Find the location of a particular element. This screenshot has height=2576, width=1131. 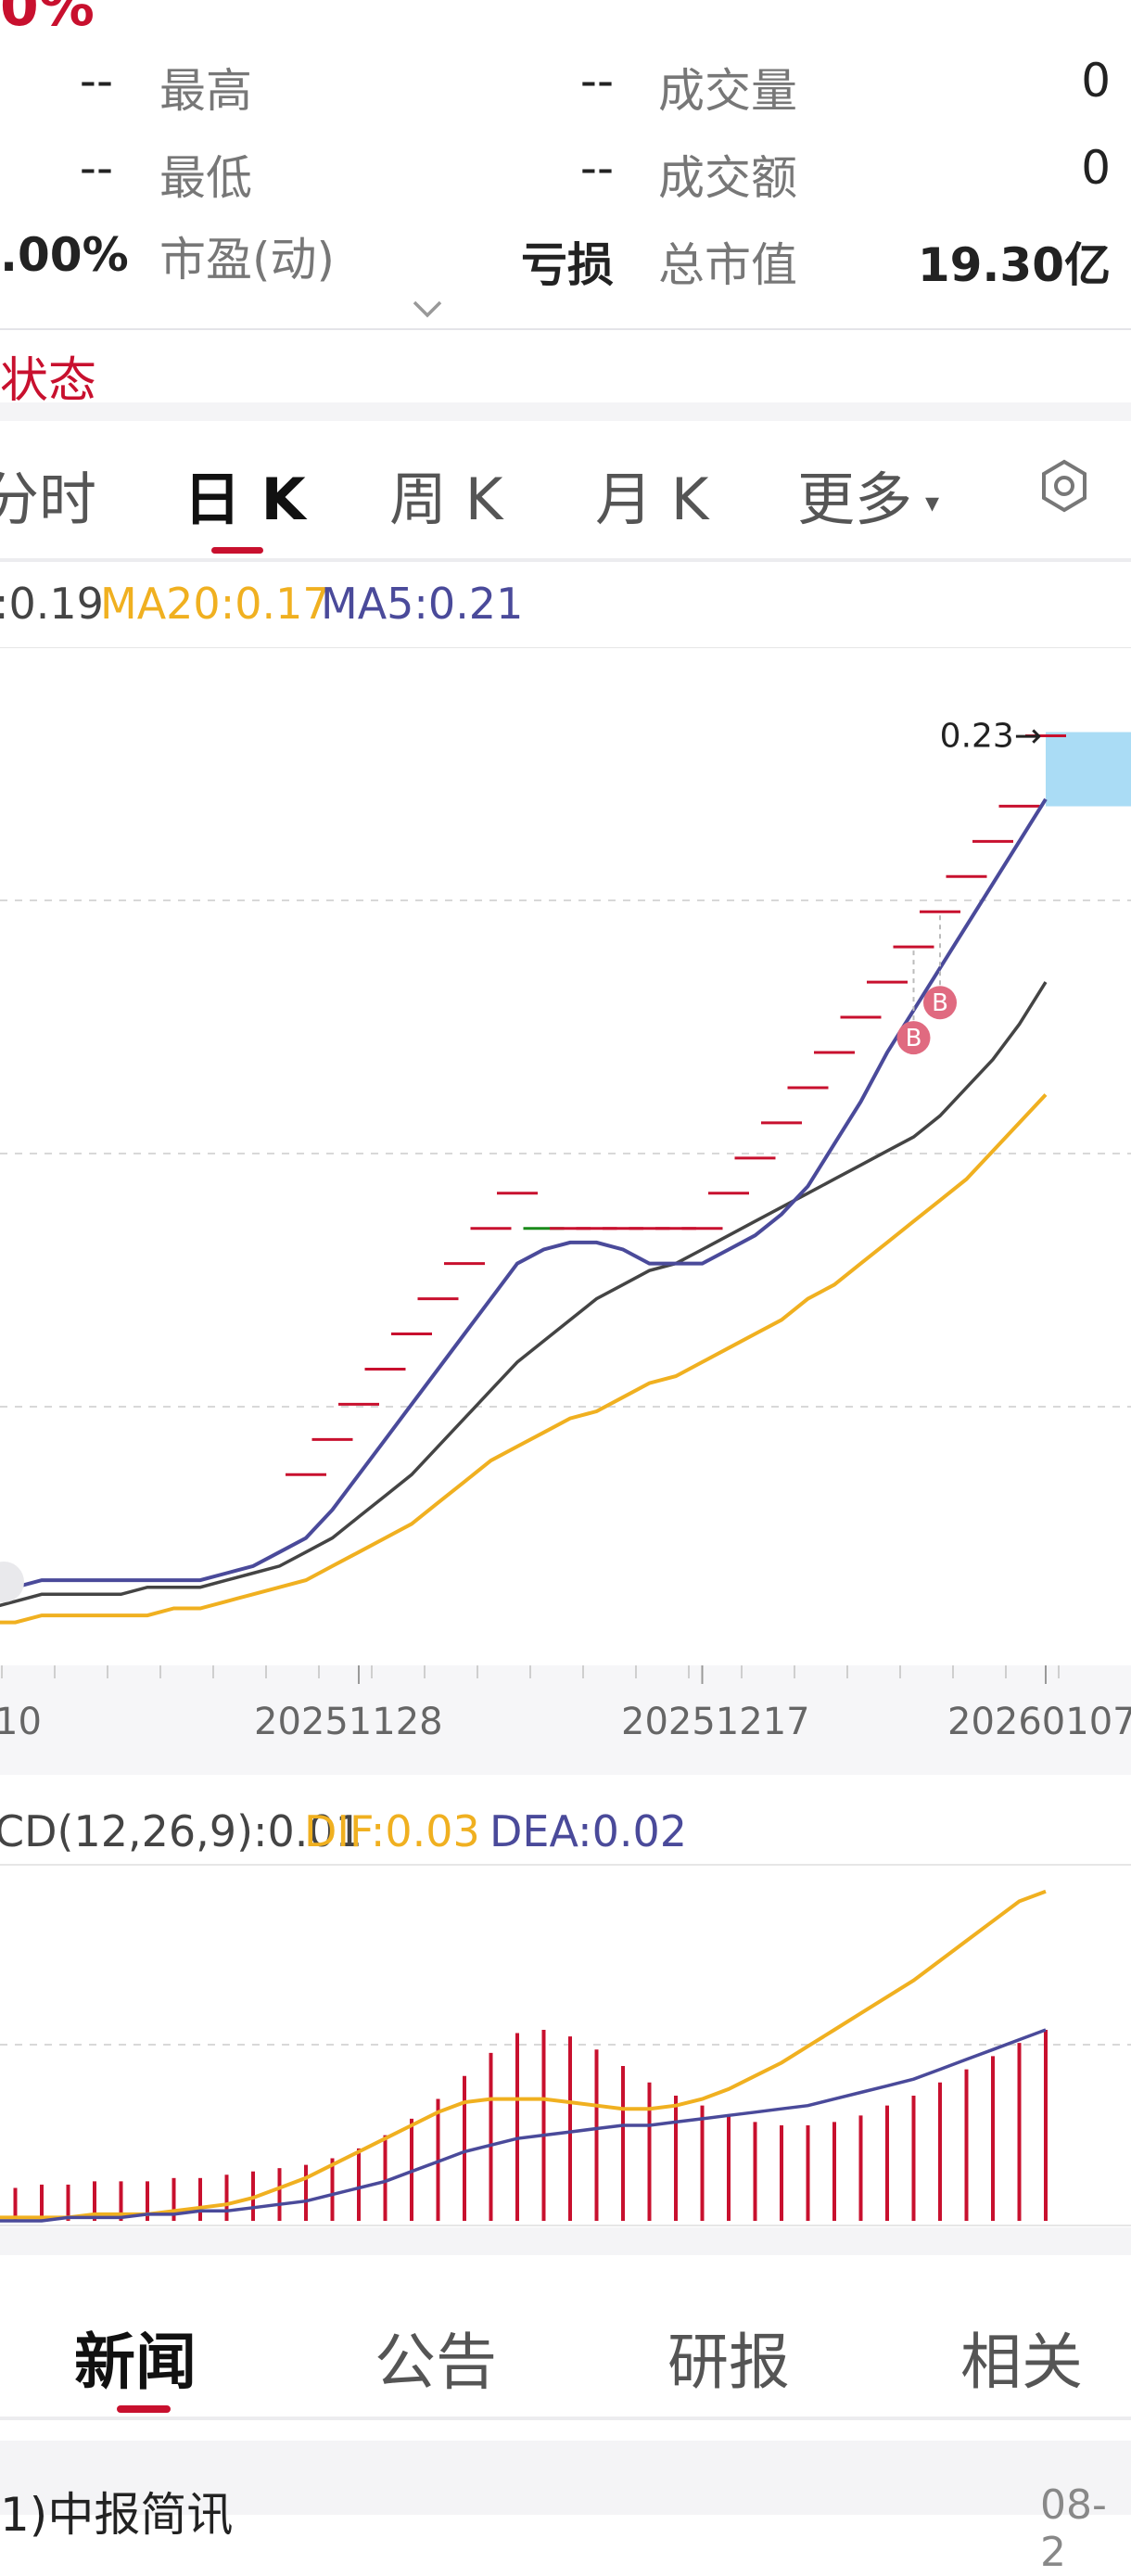

tab-news: 新闻 is located at coordinates (135, 2362).